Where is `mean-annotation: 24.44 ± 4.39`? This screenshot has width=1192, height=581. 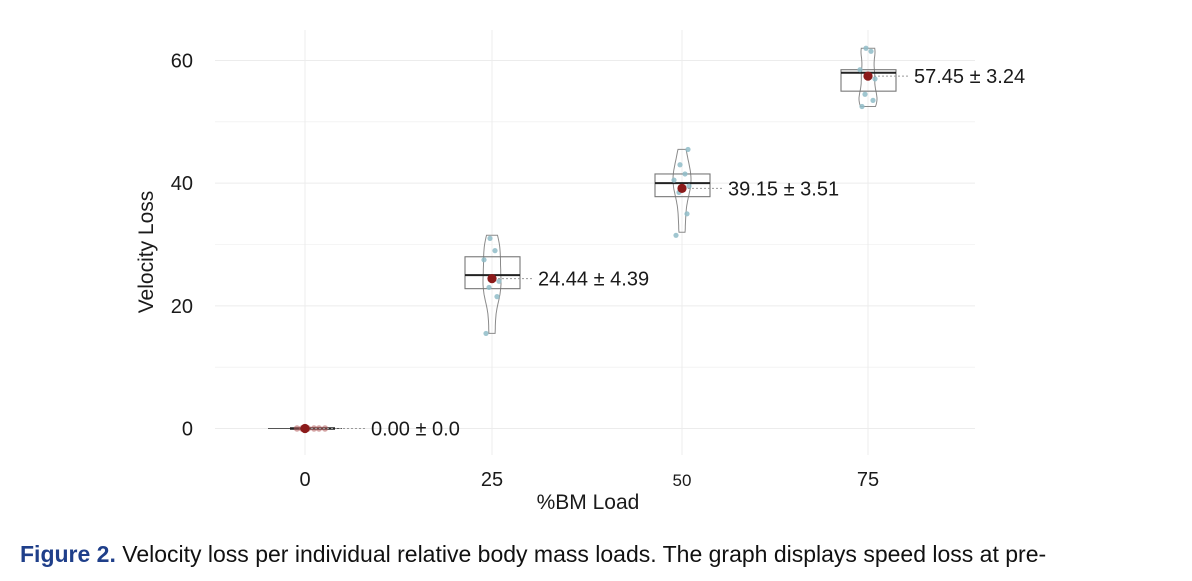 mean-annotation: 24.44 ± 4.39 is located at coordinates (593, 280).